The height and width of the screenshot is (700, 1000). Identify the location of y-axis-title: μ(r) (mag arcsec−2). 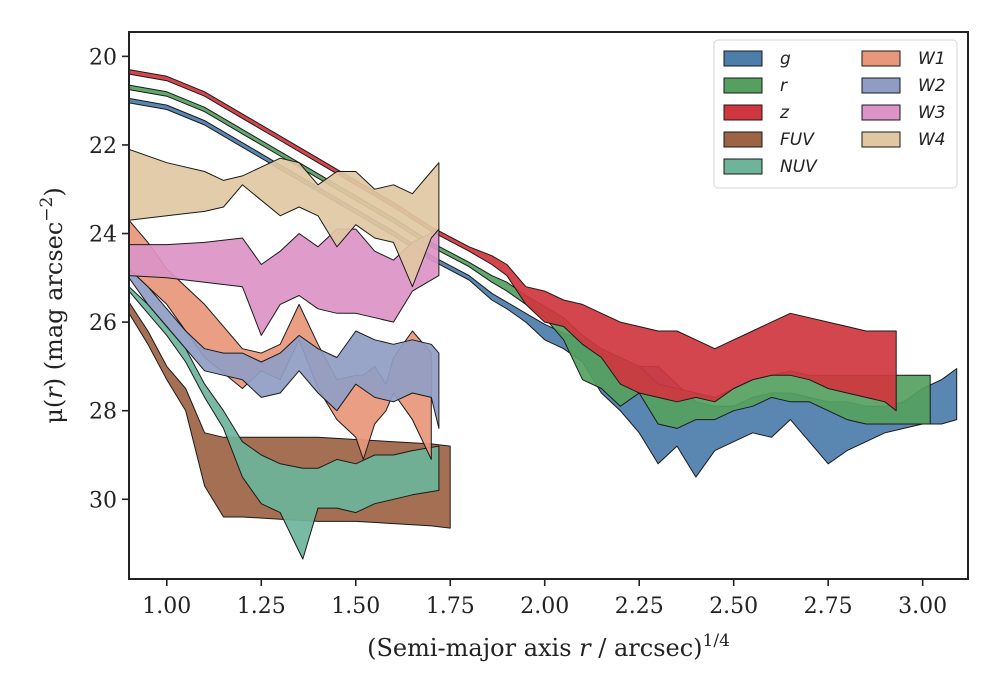
(52, 305).